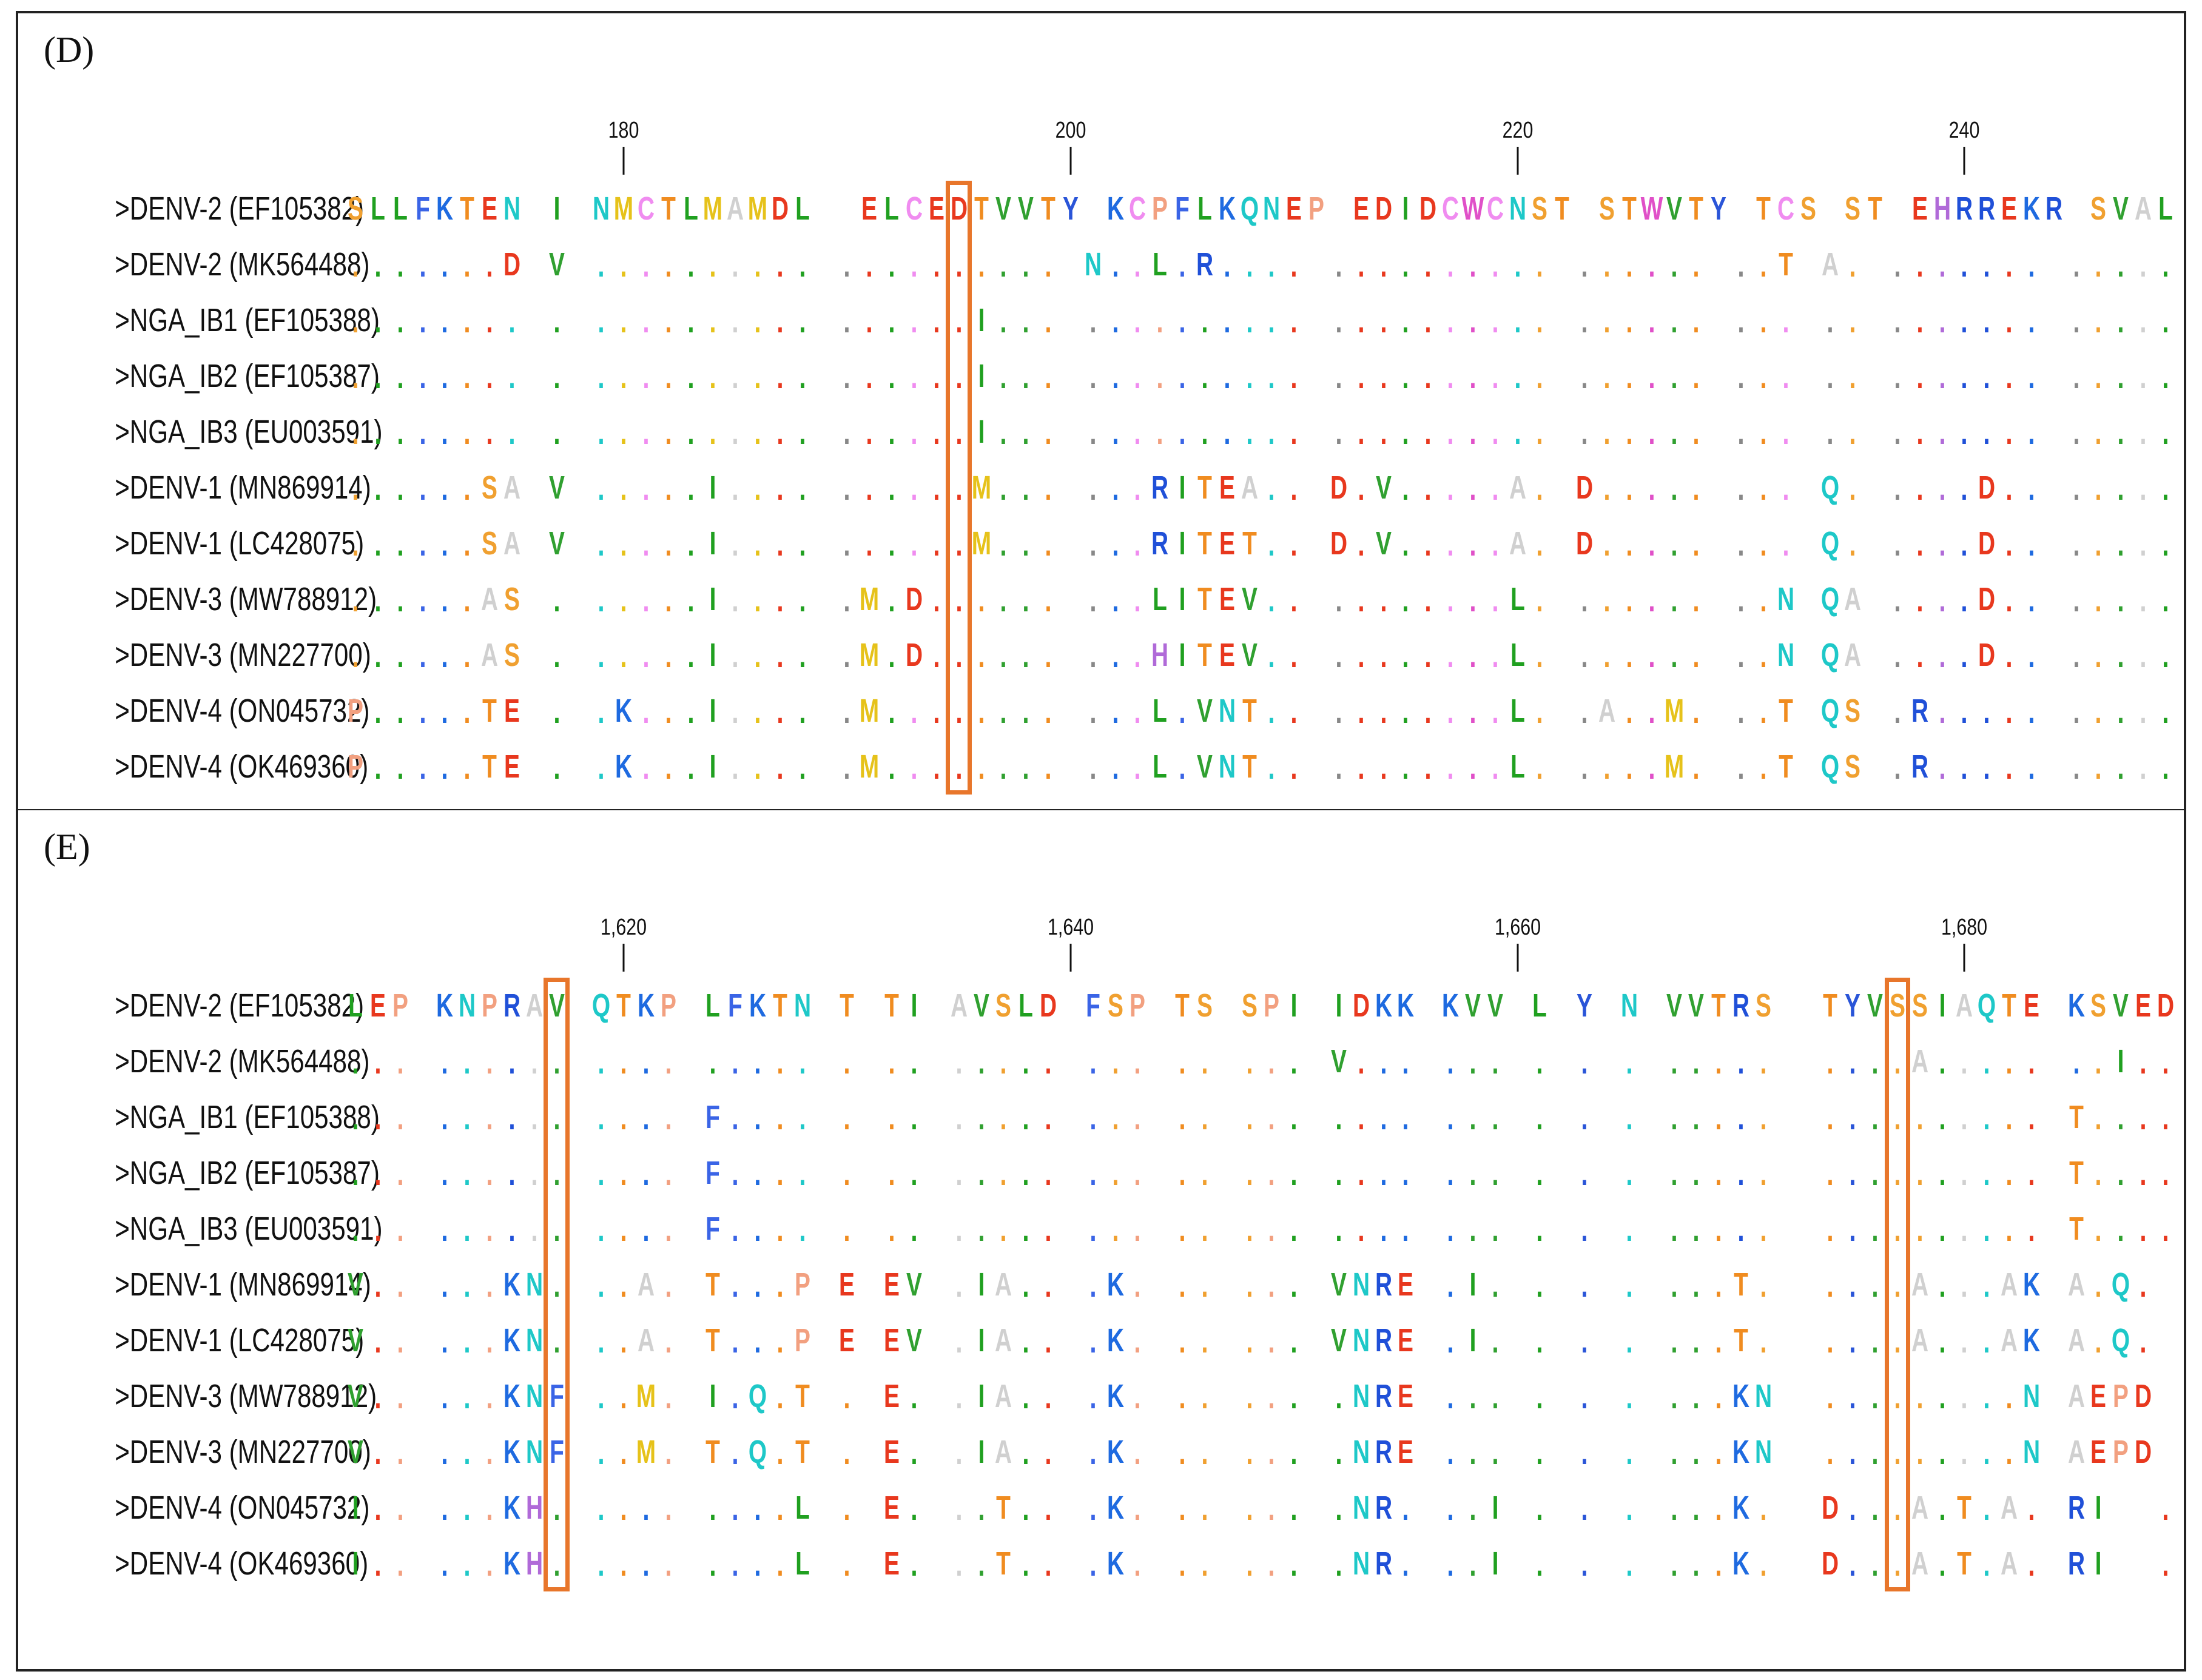  Describe the element at coordinates (242, 1508) in the screenshot. I see `sequence-name: >DENV-4 (ON045732)` at that location.